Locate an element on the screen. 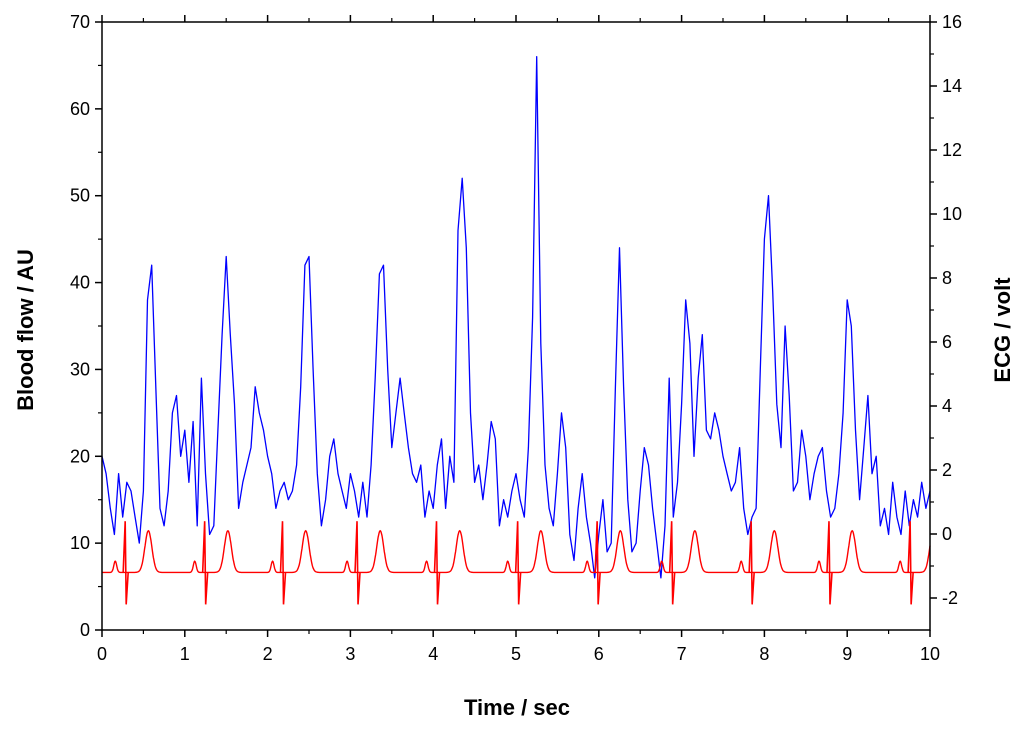 The width and height of the screenshot is (1024, 730). y2-tick-label: 2 is located at coordinates (947, 470).